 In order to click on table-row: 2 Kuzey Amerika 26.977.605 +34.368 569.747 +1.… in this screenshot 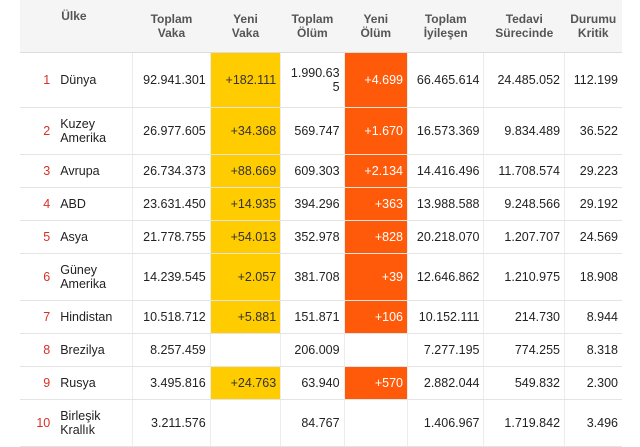, I will do `click(321, 131)`.